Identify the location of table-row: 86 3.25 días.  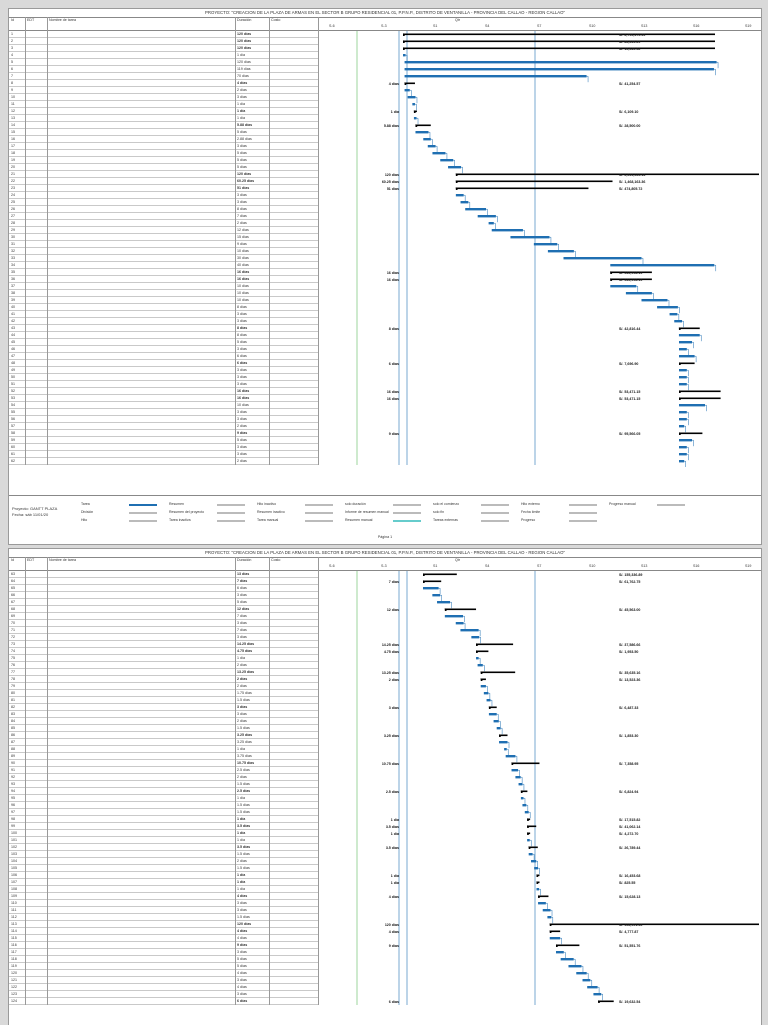
(164, 735).